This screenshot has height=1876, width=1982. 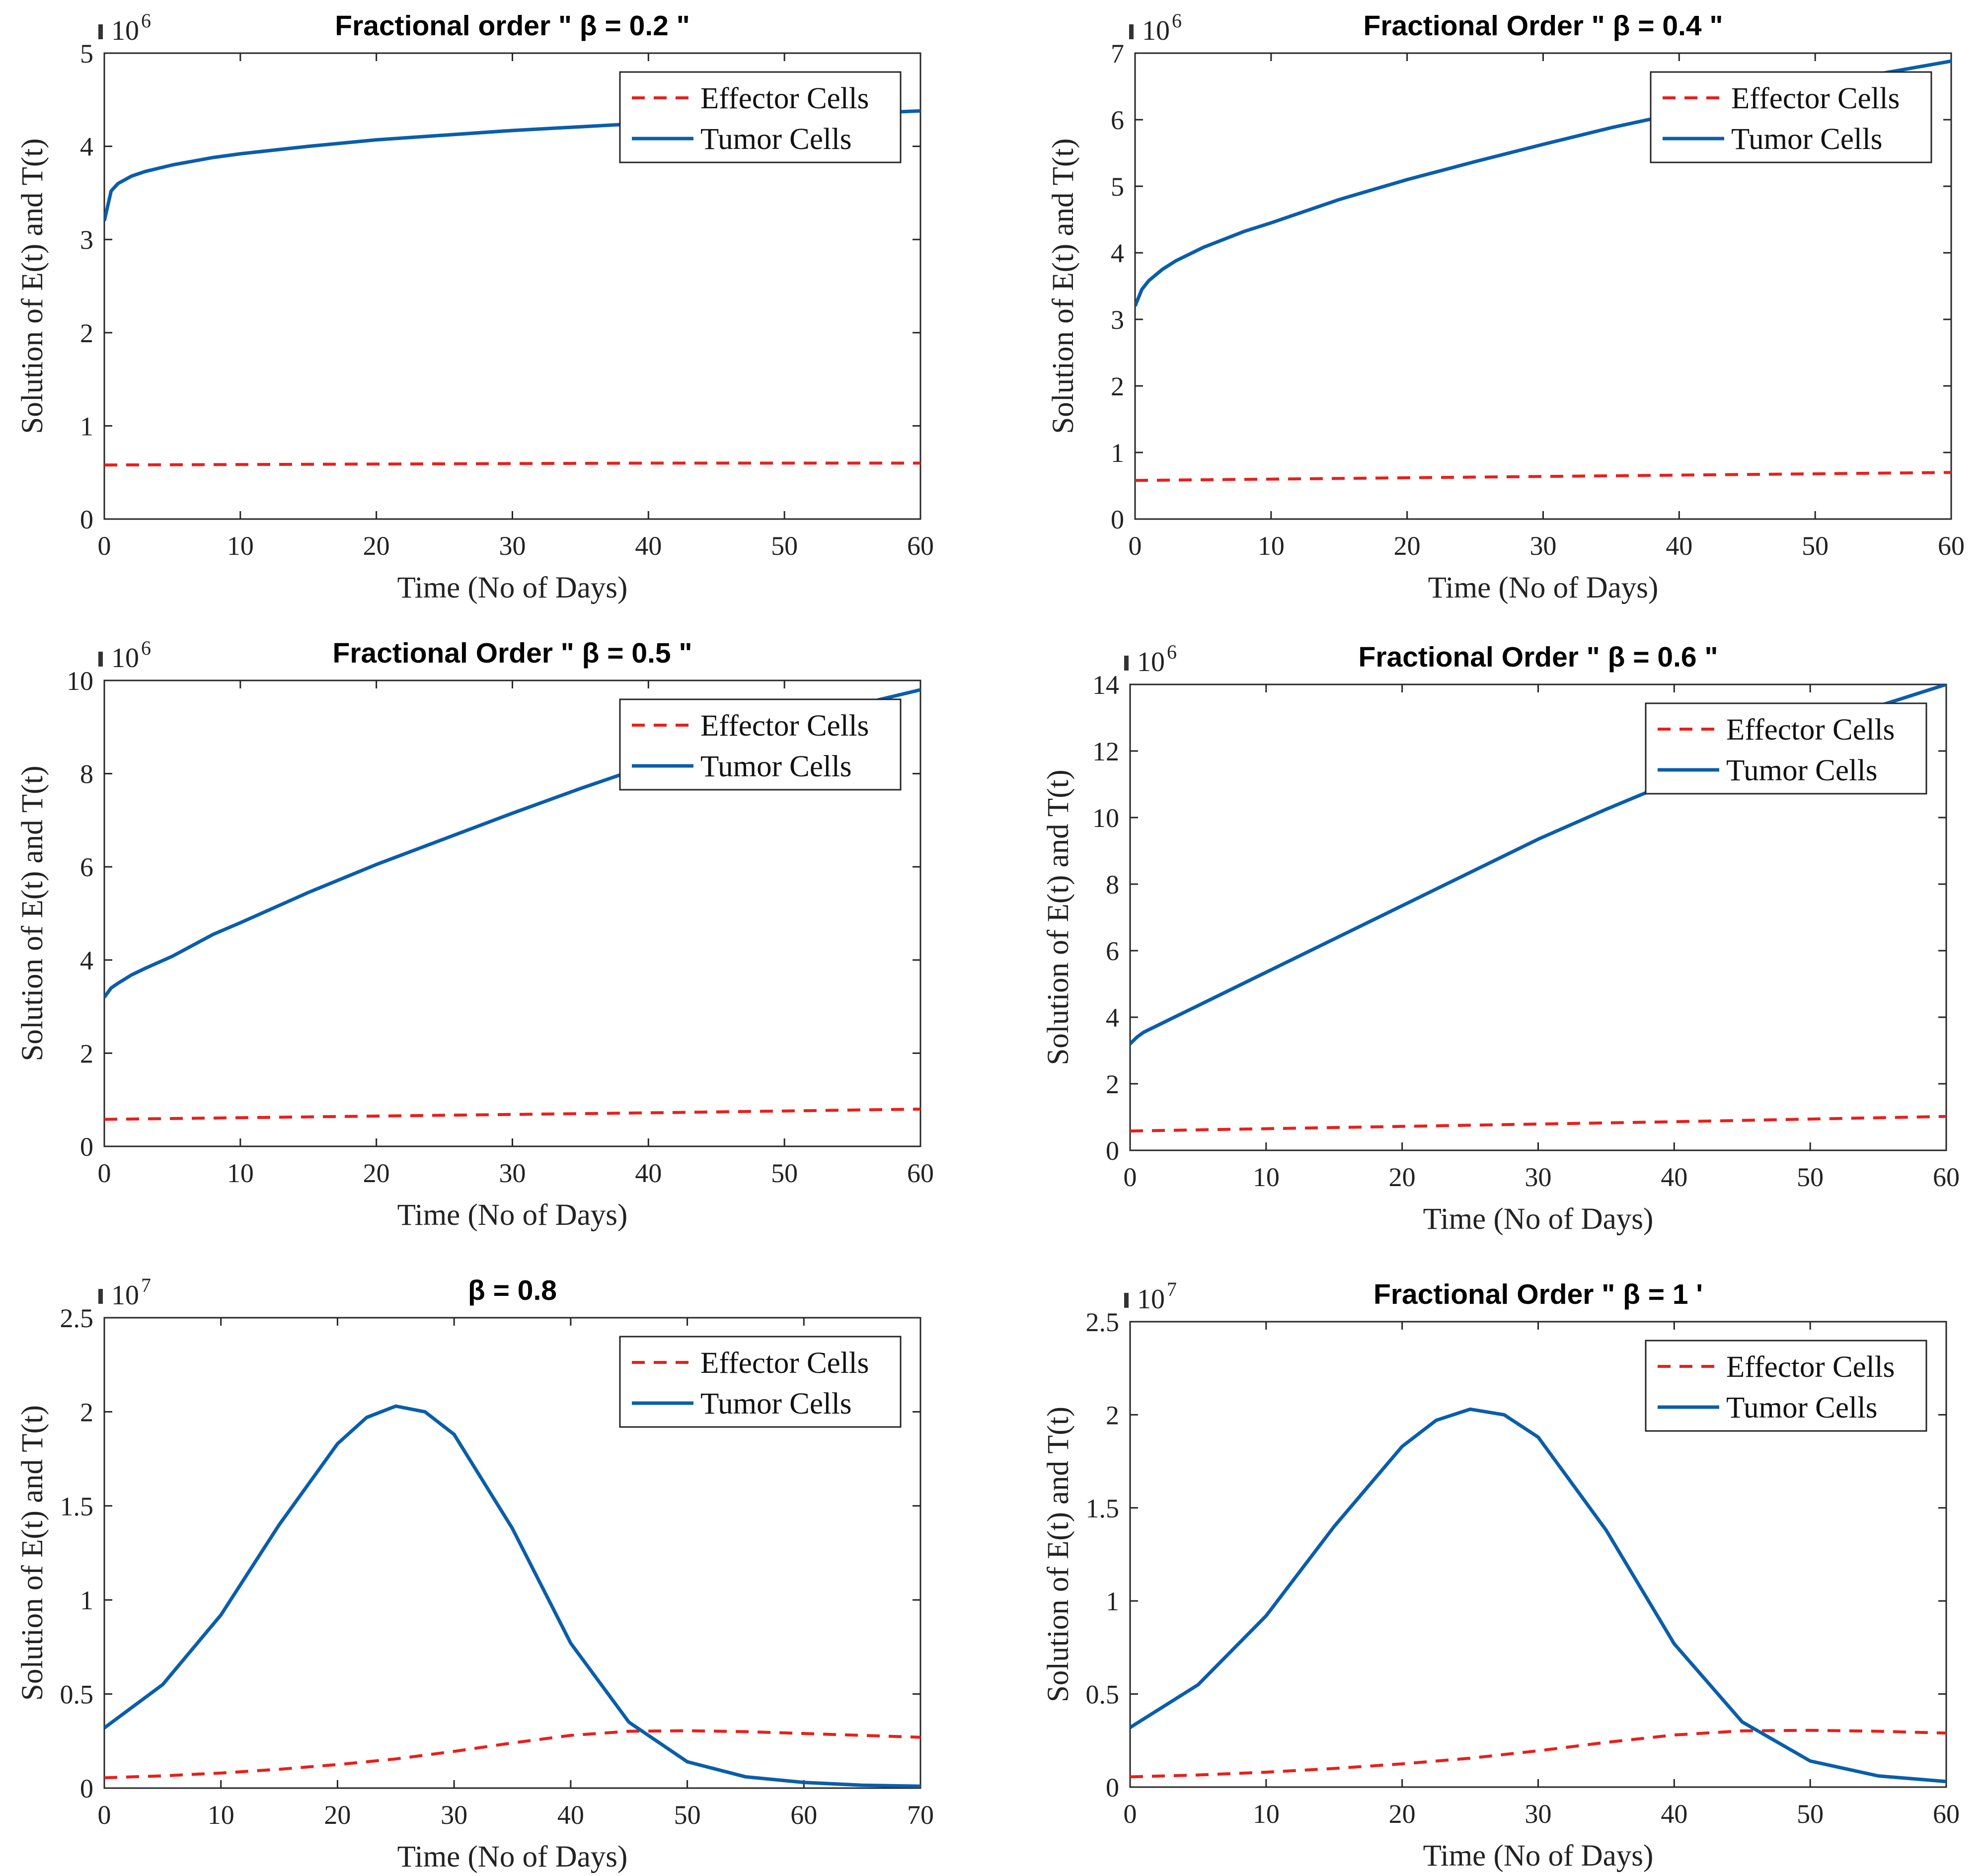 I want to click on chart-title: Fractional Order " β = 0.6 ", so click(x=1538, y=657).